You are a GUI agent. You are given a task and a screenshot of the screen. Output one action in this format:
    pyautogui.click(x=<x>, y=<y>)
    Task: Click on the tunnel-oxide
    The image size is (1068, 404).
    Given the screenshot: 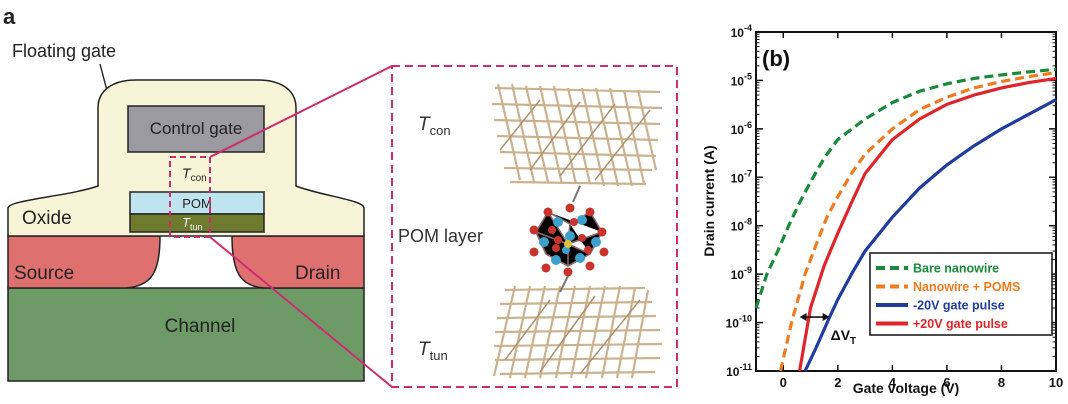 What is the action you would take?
    pyautogui.click(x=197, y=223)
    